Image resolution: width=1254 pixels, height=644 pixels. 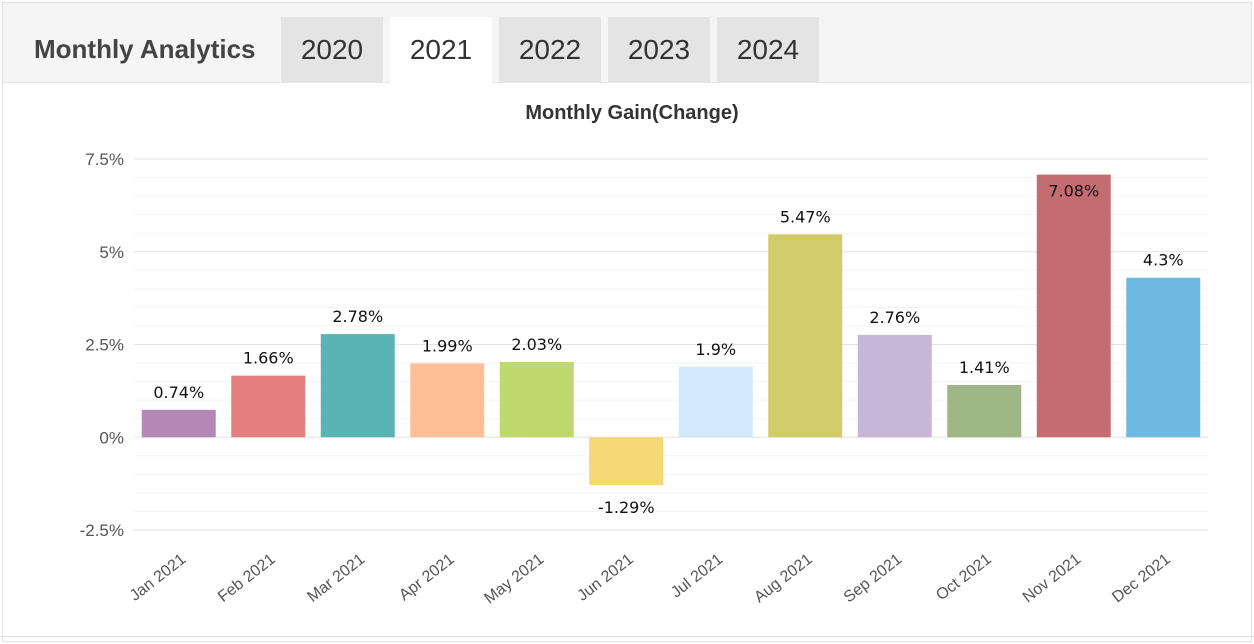 I want to click on x-tick-label: Jul 2021, so click(x=697, y=576).